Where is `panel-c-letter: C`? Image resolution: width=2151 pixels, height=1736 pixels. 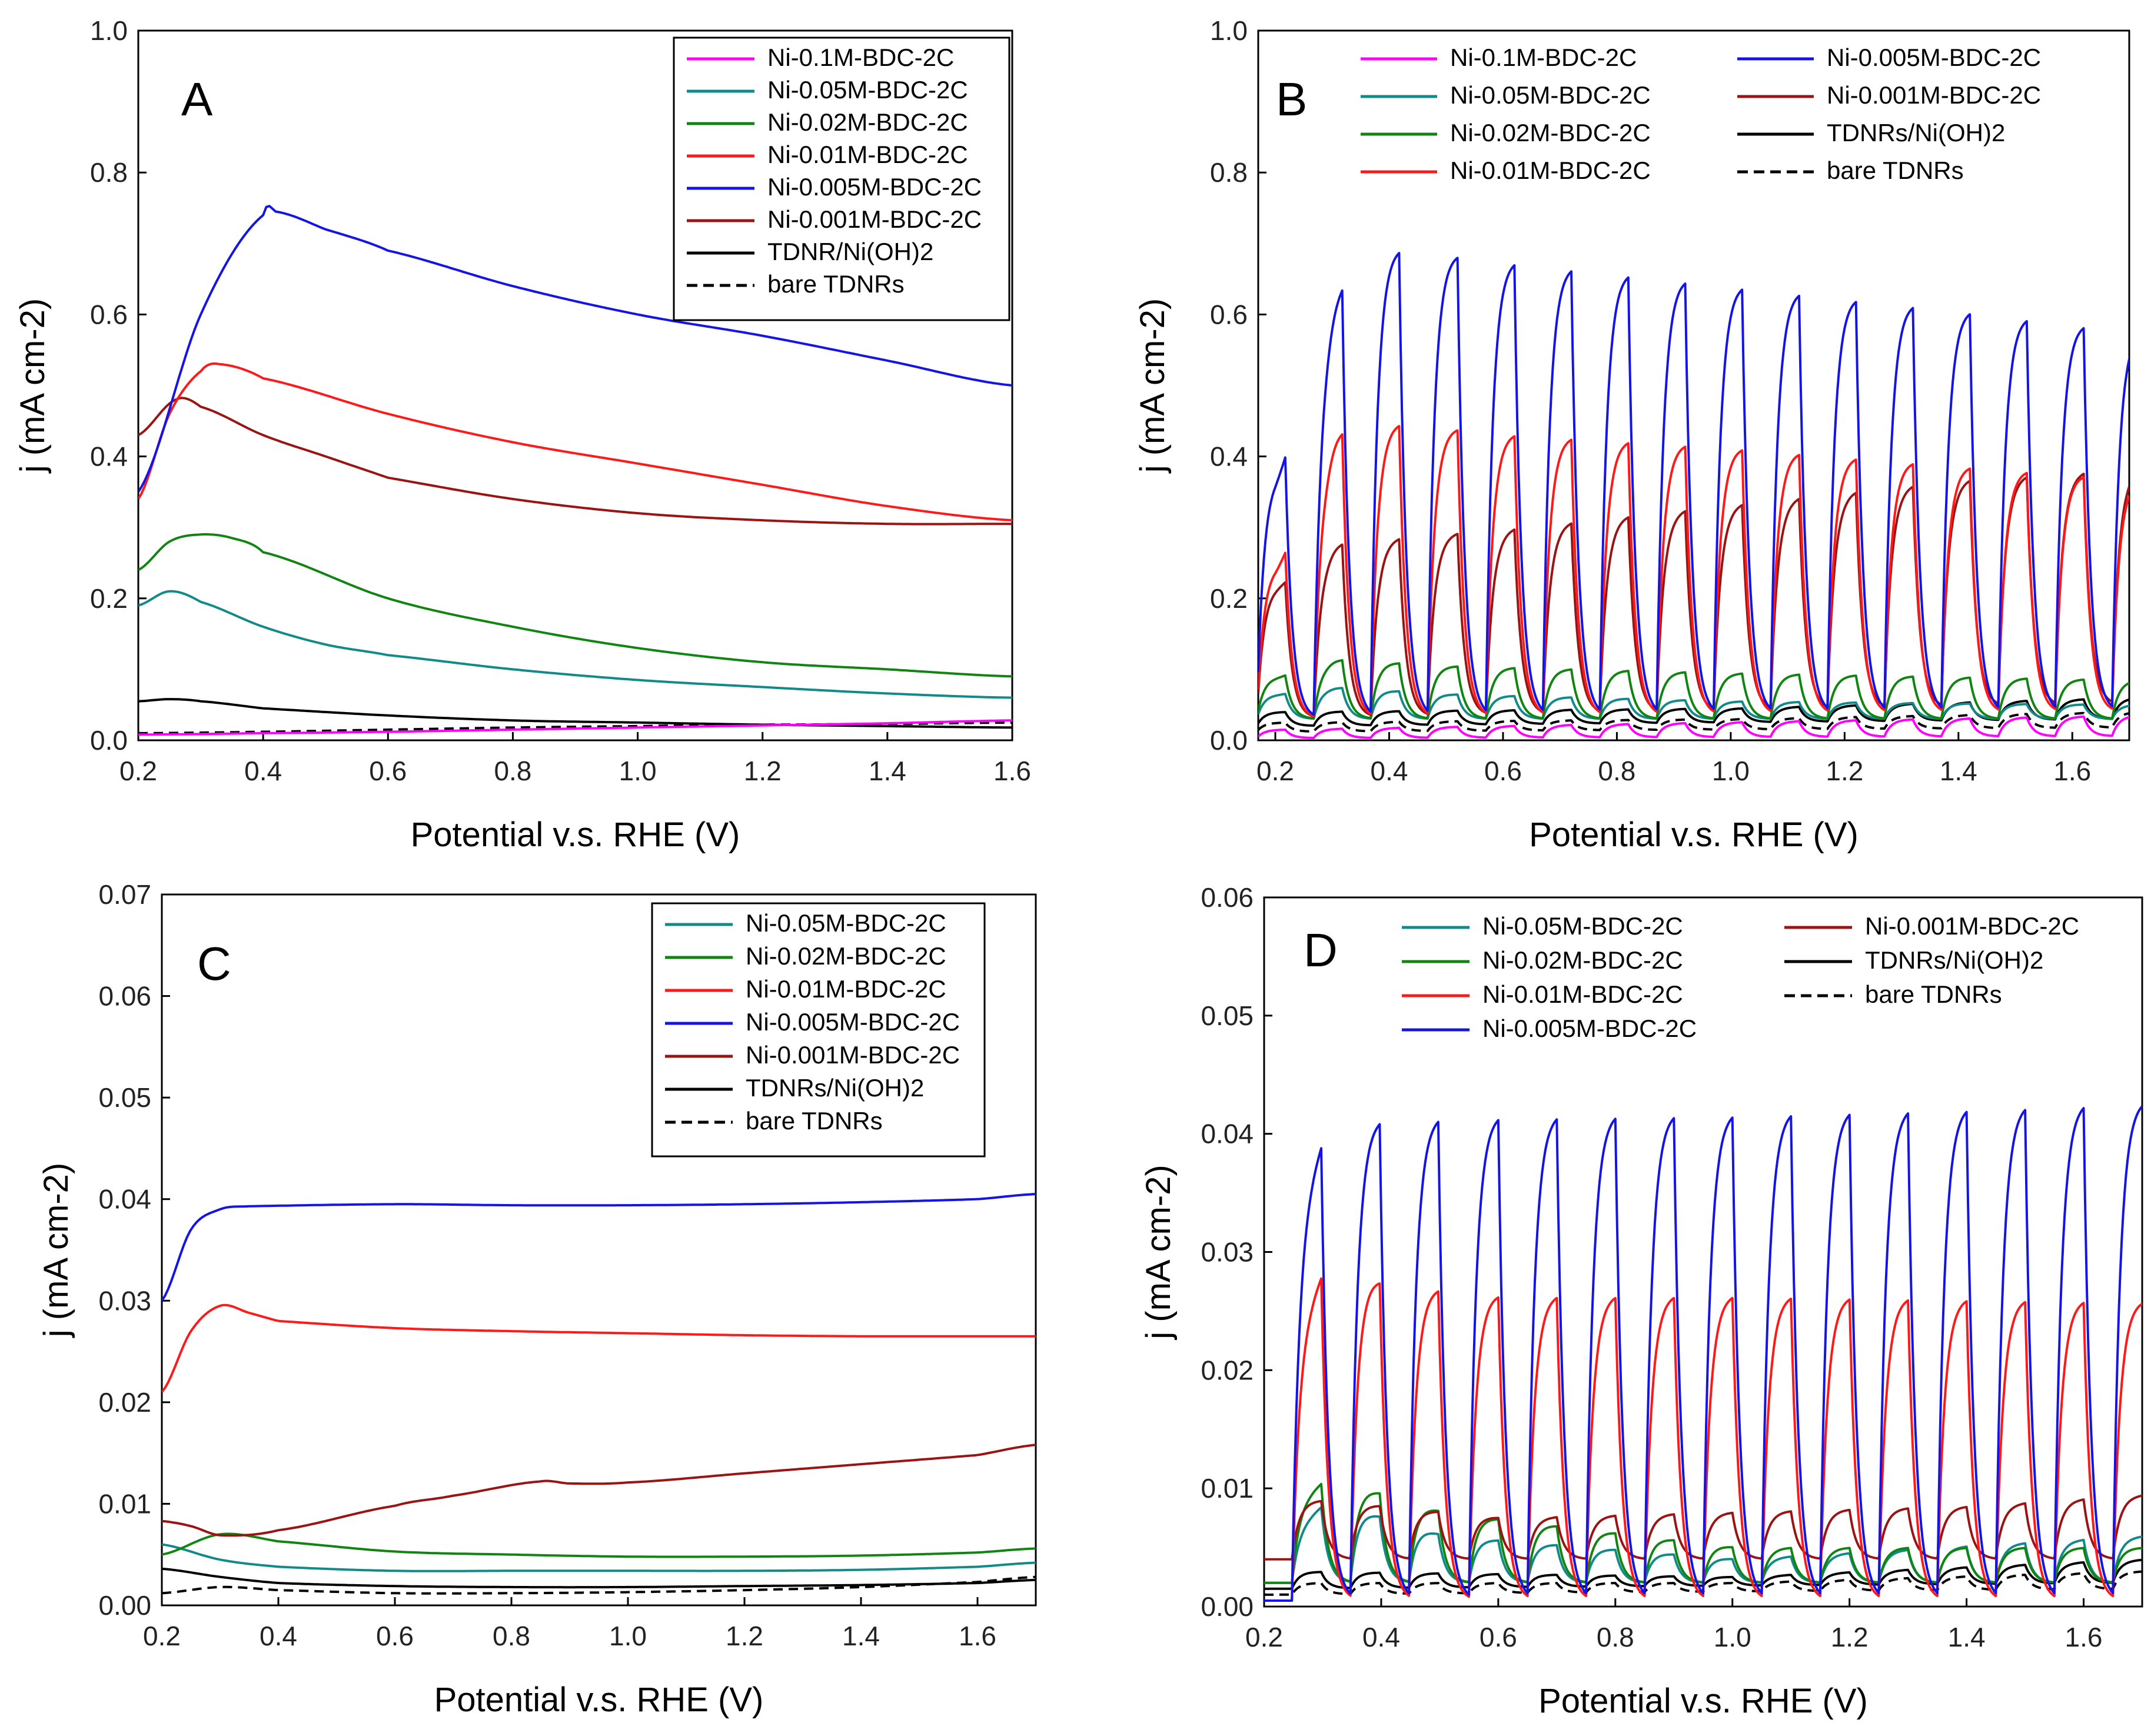 panel-c-letter: C is located at coordinates (214, 964).